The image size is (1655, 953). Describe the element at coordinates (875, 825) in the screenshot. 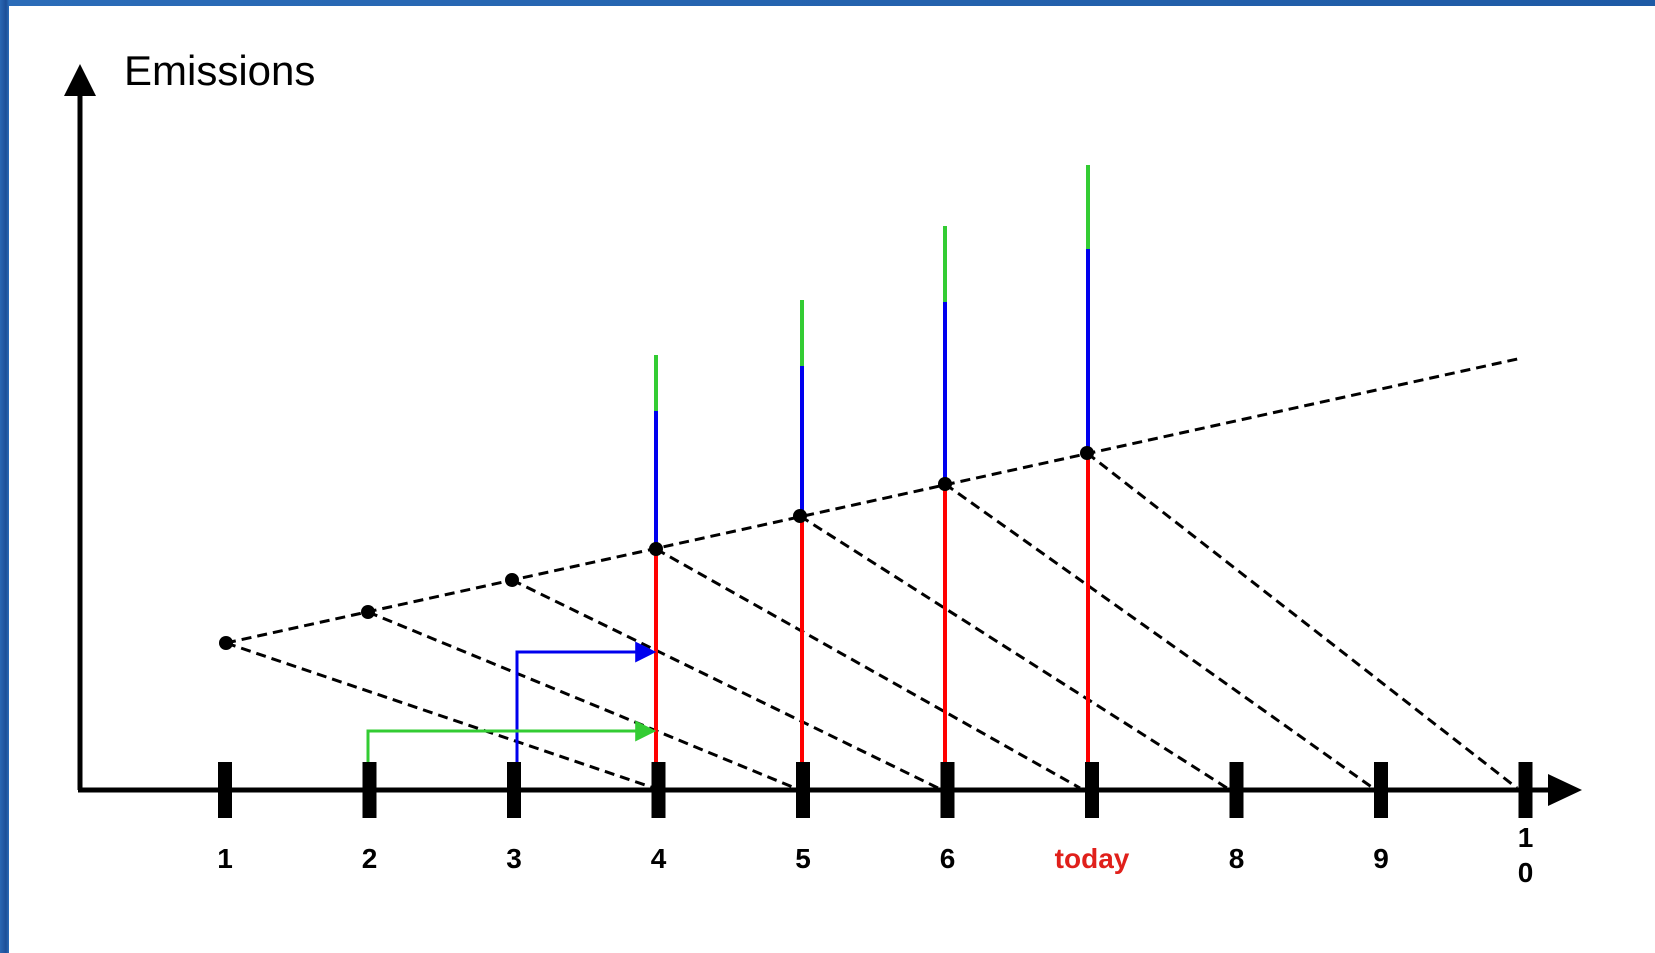

I see `x-axis-ticks: 1 2 3 4 5 6 today 8 9 1 0` at that location.